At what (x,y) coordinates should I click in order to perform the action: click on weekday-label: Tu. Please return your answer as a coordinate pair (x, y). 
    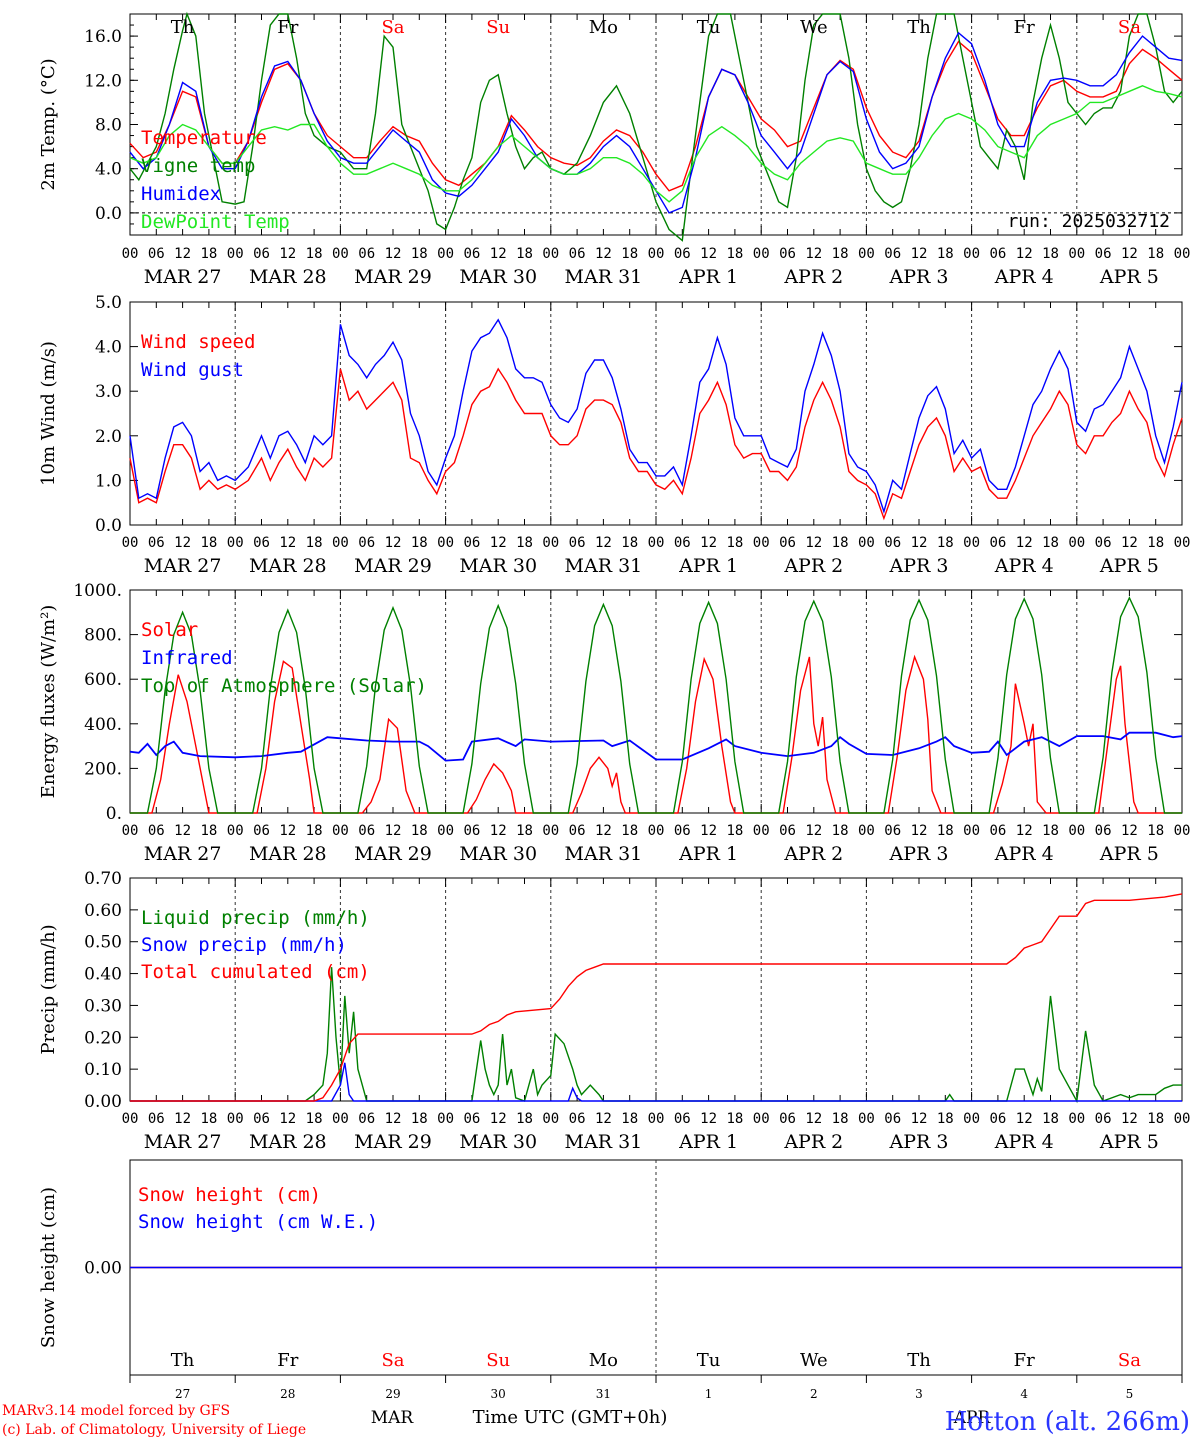
    Looking at the image, I should click on (709, 1360).